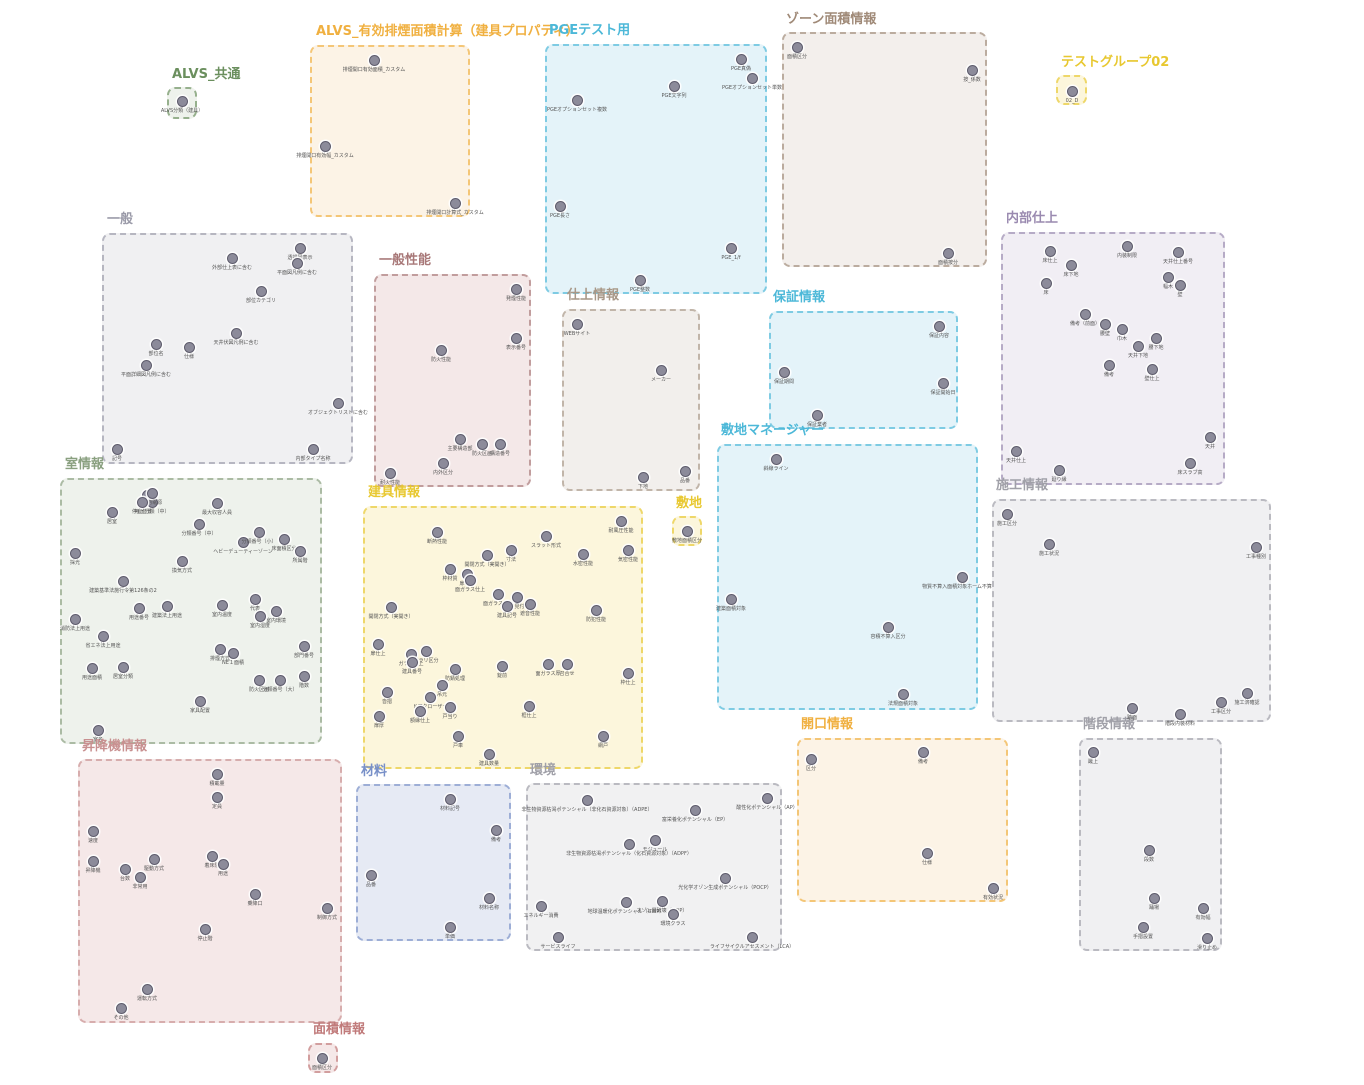 Image resolution: width=1364 pixels, height=1085 pixels. I want to click on group-zone-area, so click(884, 149).